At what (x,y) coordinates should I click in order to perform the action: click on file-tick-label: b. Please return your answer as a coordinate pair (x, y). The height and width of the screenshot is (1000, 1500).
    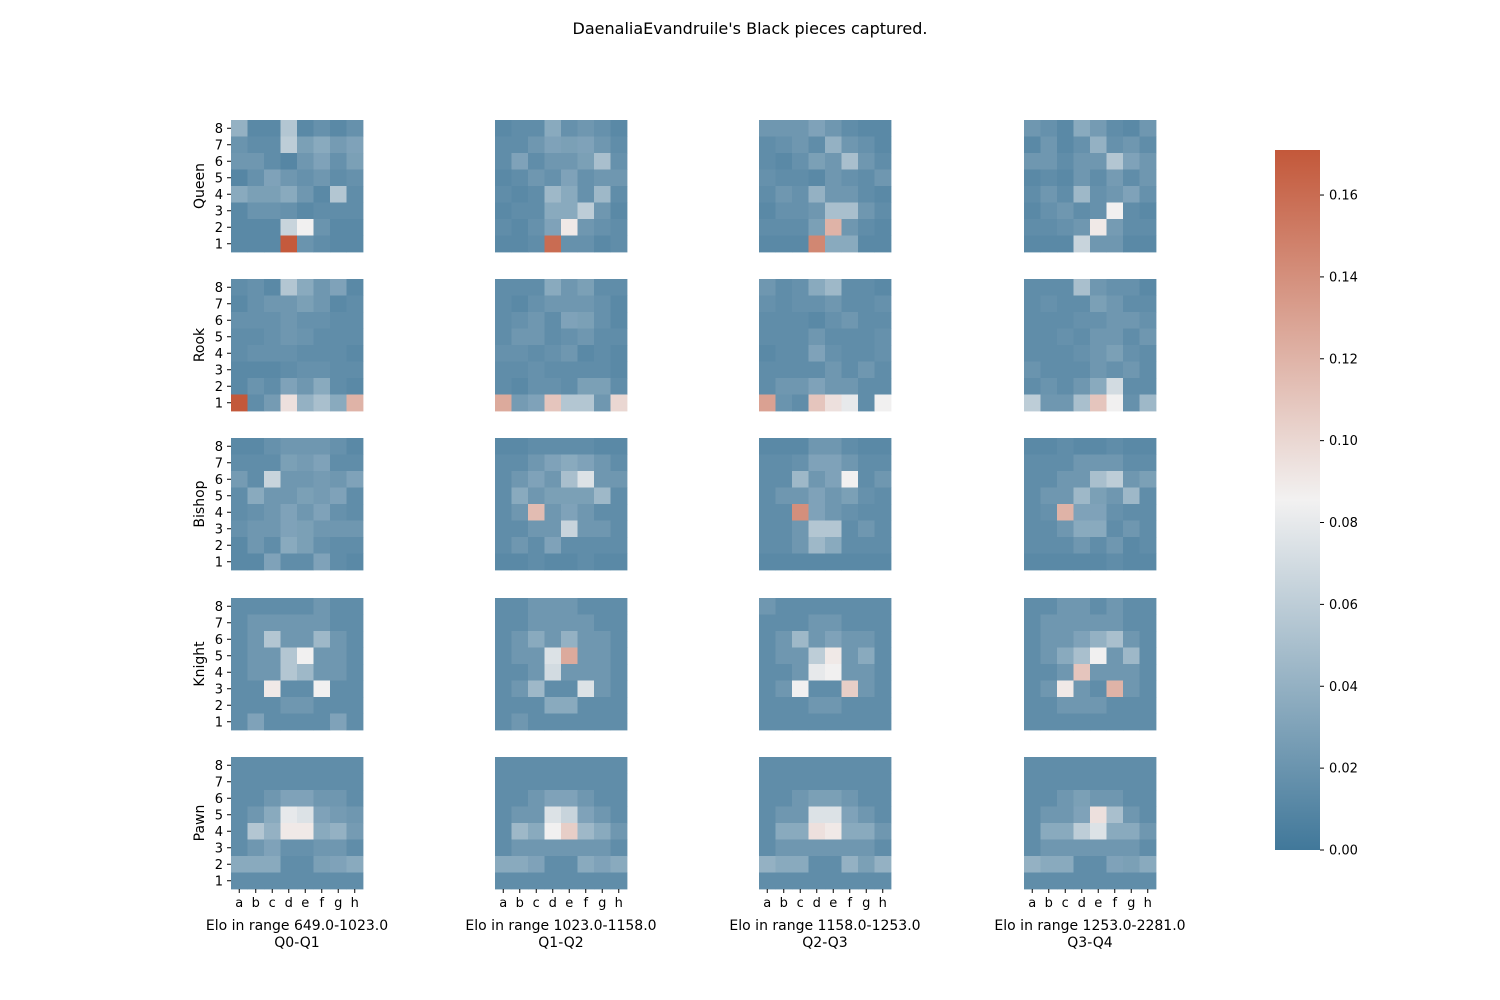
    Looking at the image, I should click on (520, 903).